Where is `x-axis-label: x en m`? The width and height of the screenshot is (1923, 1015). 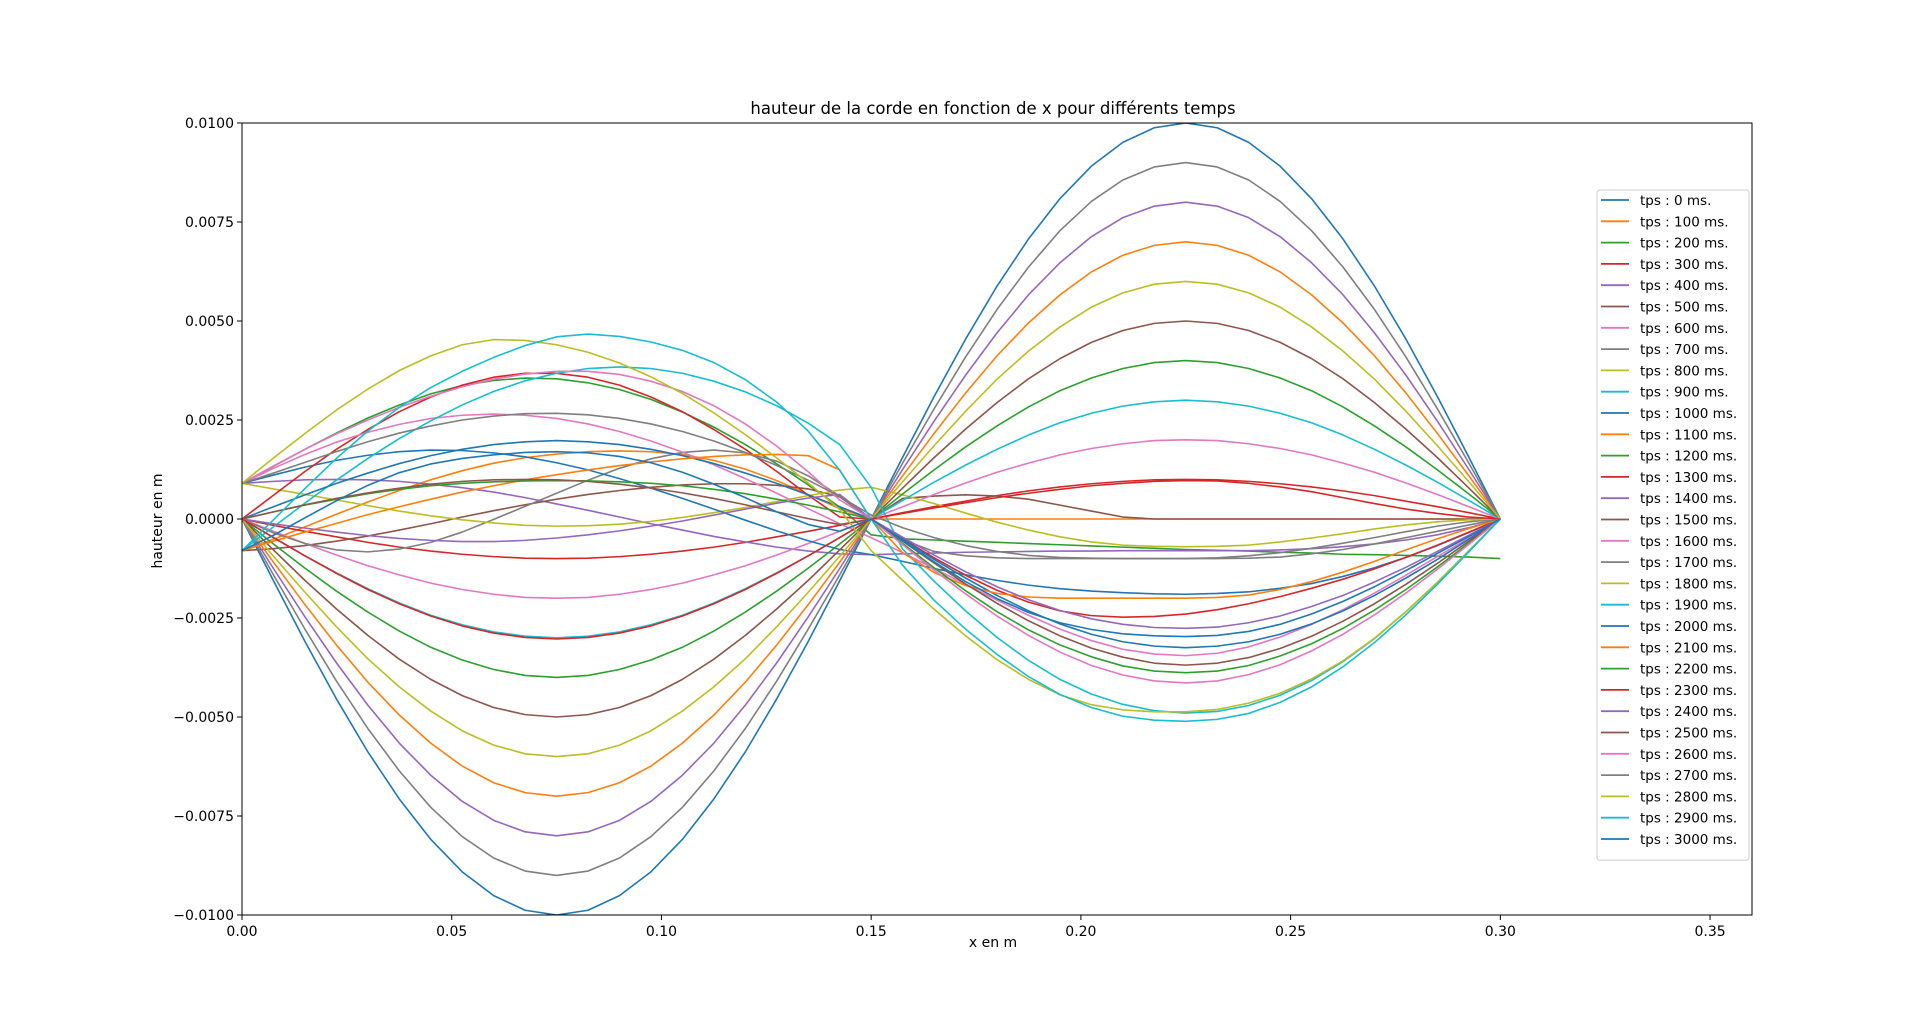
x-axis-label: x en m is located at coordinates (993, 943).